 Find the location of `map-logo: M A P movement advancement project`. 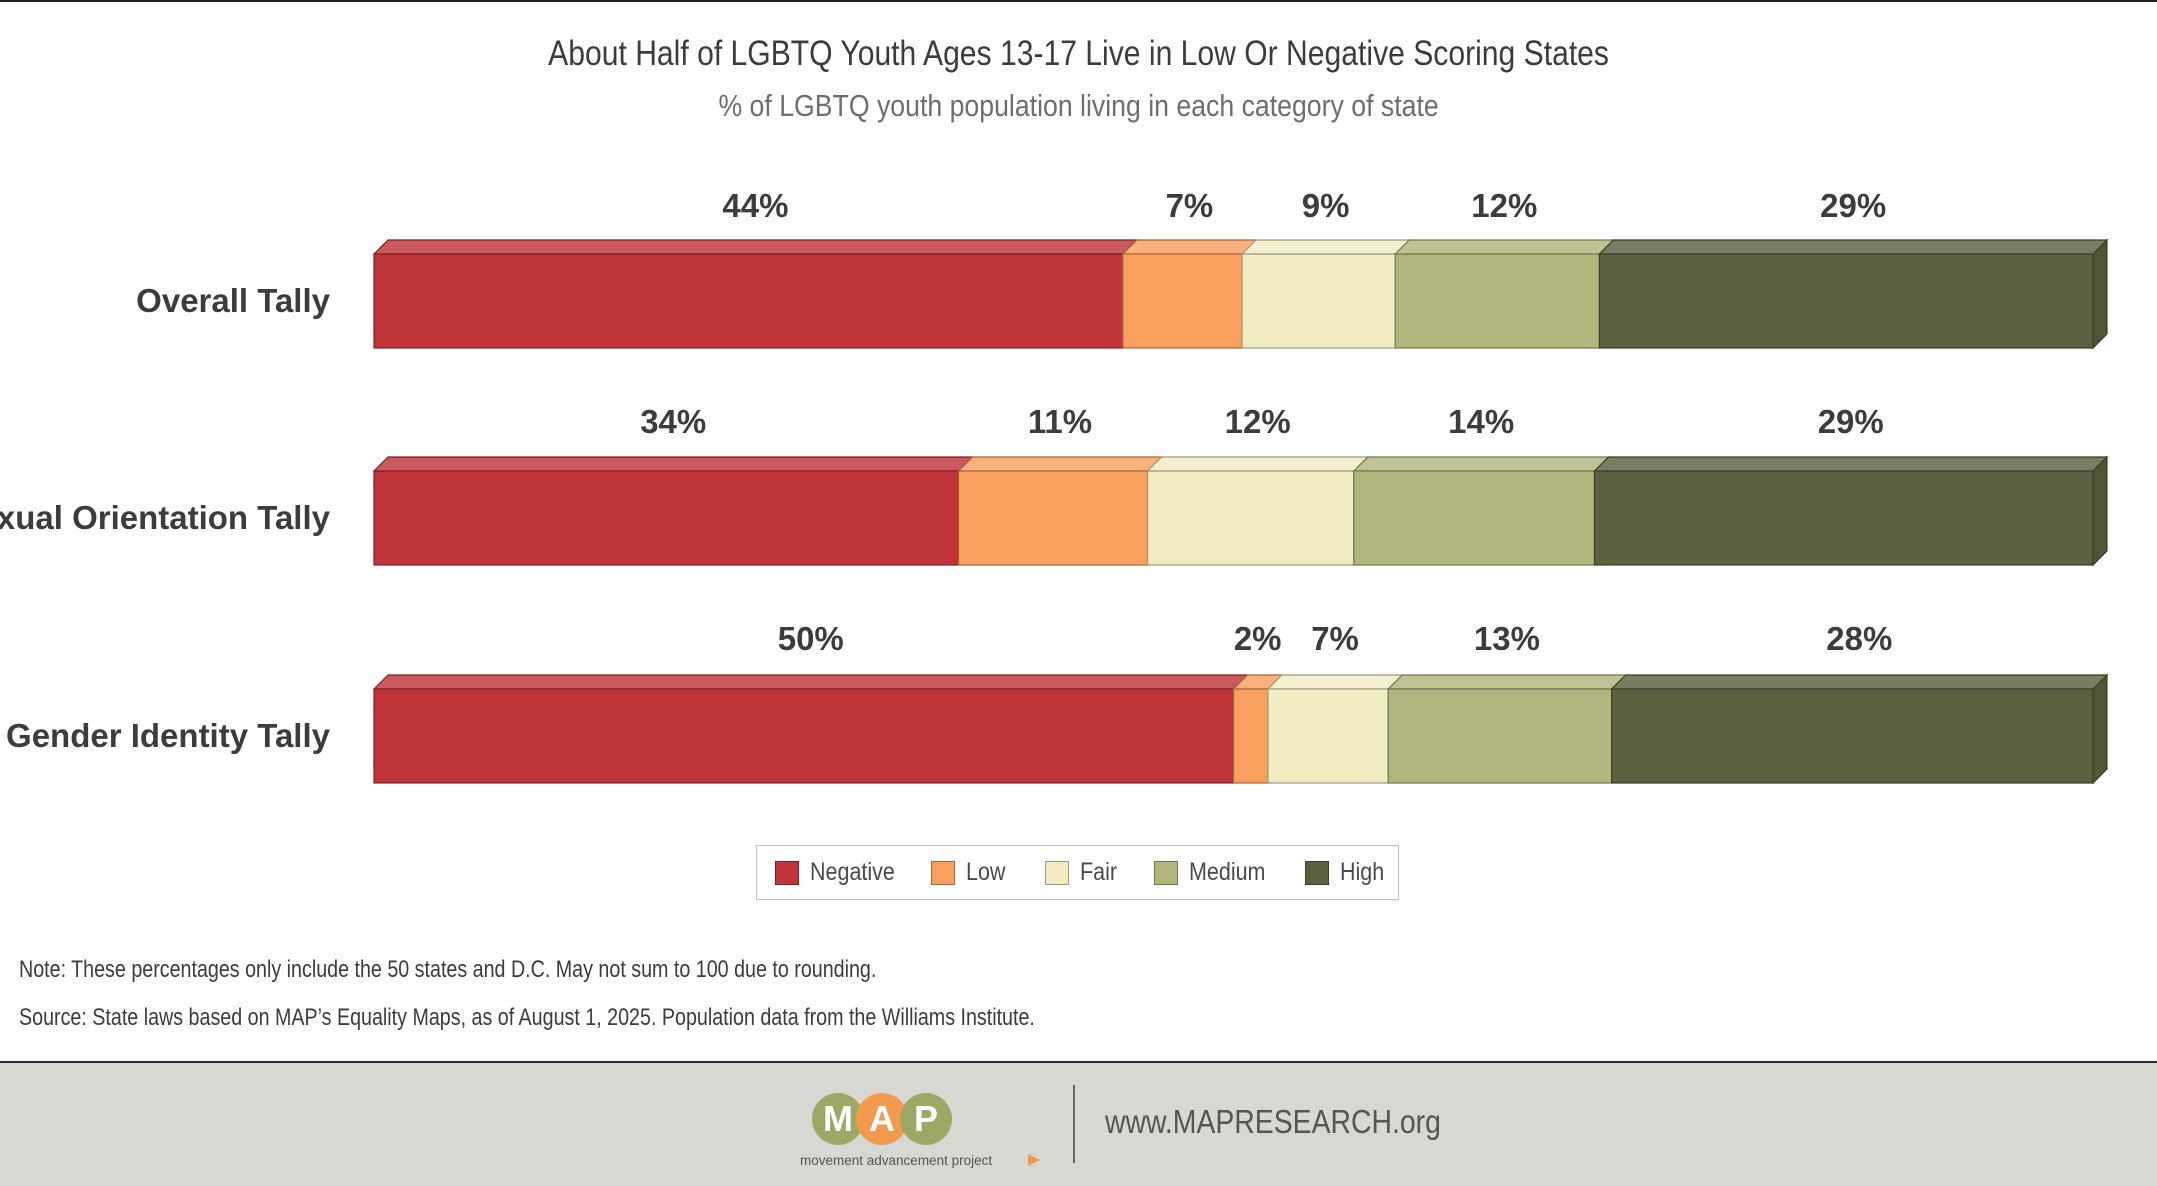

map-logo: M A P movement advancement project is located at coordinates (920, 1130).